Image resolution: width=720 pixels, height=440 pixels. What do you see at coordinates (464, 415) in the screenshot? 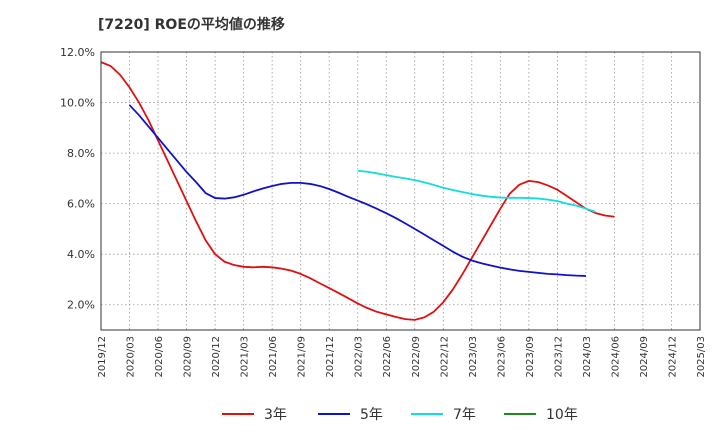
I see `legend-label: 7年` at bounding box center [464, 415].